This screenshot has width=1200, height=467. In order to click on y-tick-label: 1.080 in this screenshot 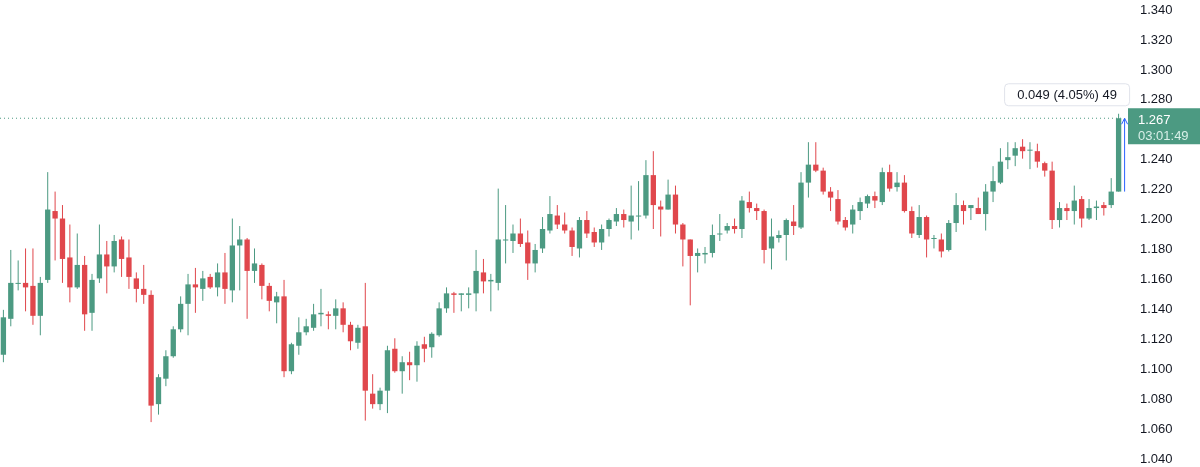, I will do `click(1156, 398)`.